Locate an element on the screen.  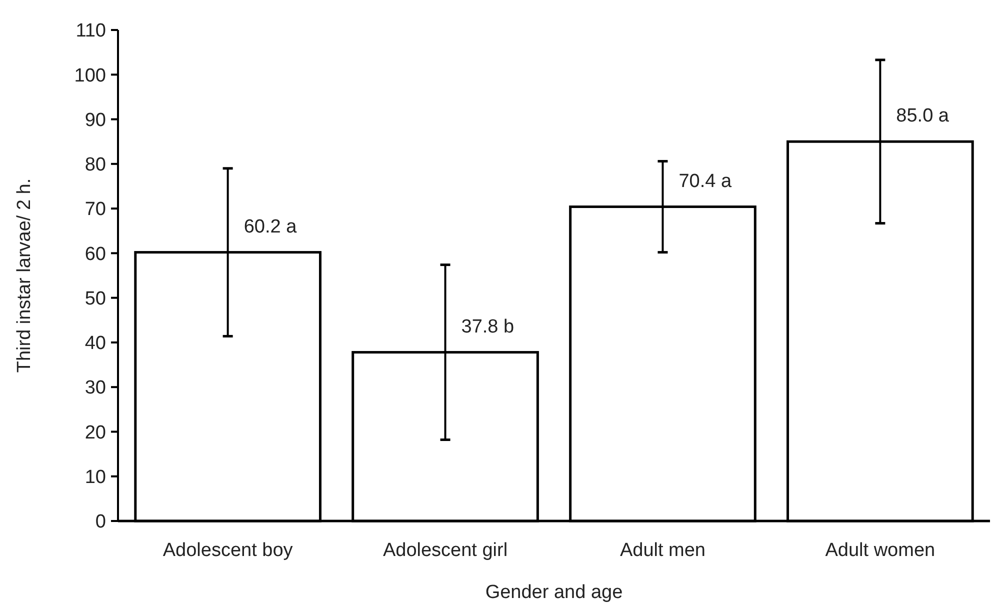
y-tick-label: 70 is located at coordinates (95, 209).